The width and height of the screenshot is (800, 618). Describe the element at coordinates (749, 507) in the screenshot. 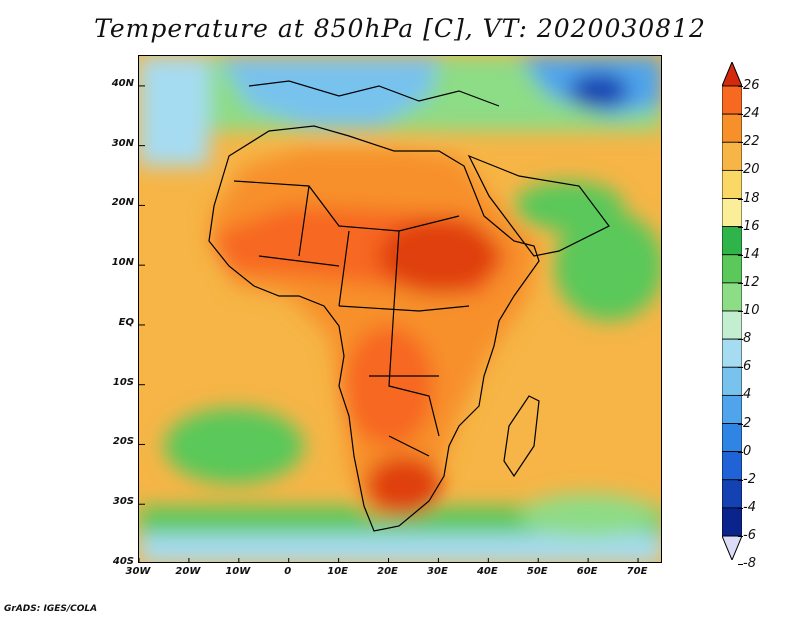

I see `colorbar-label: -4` at that location.